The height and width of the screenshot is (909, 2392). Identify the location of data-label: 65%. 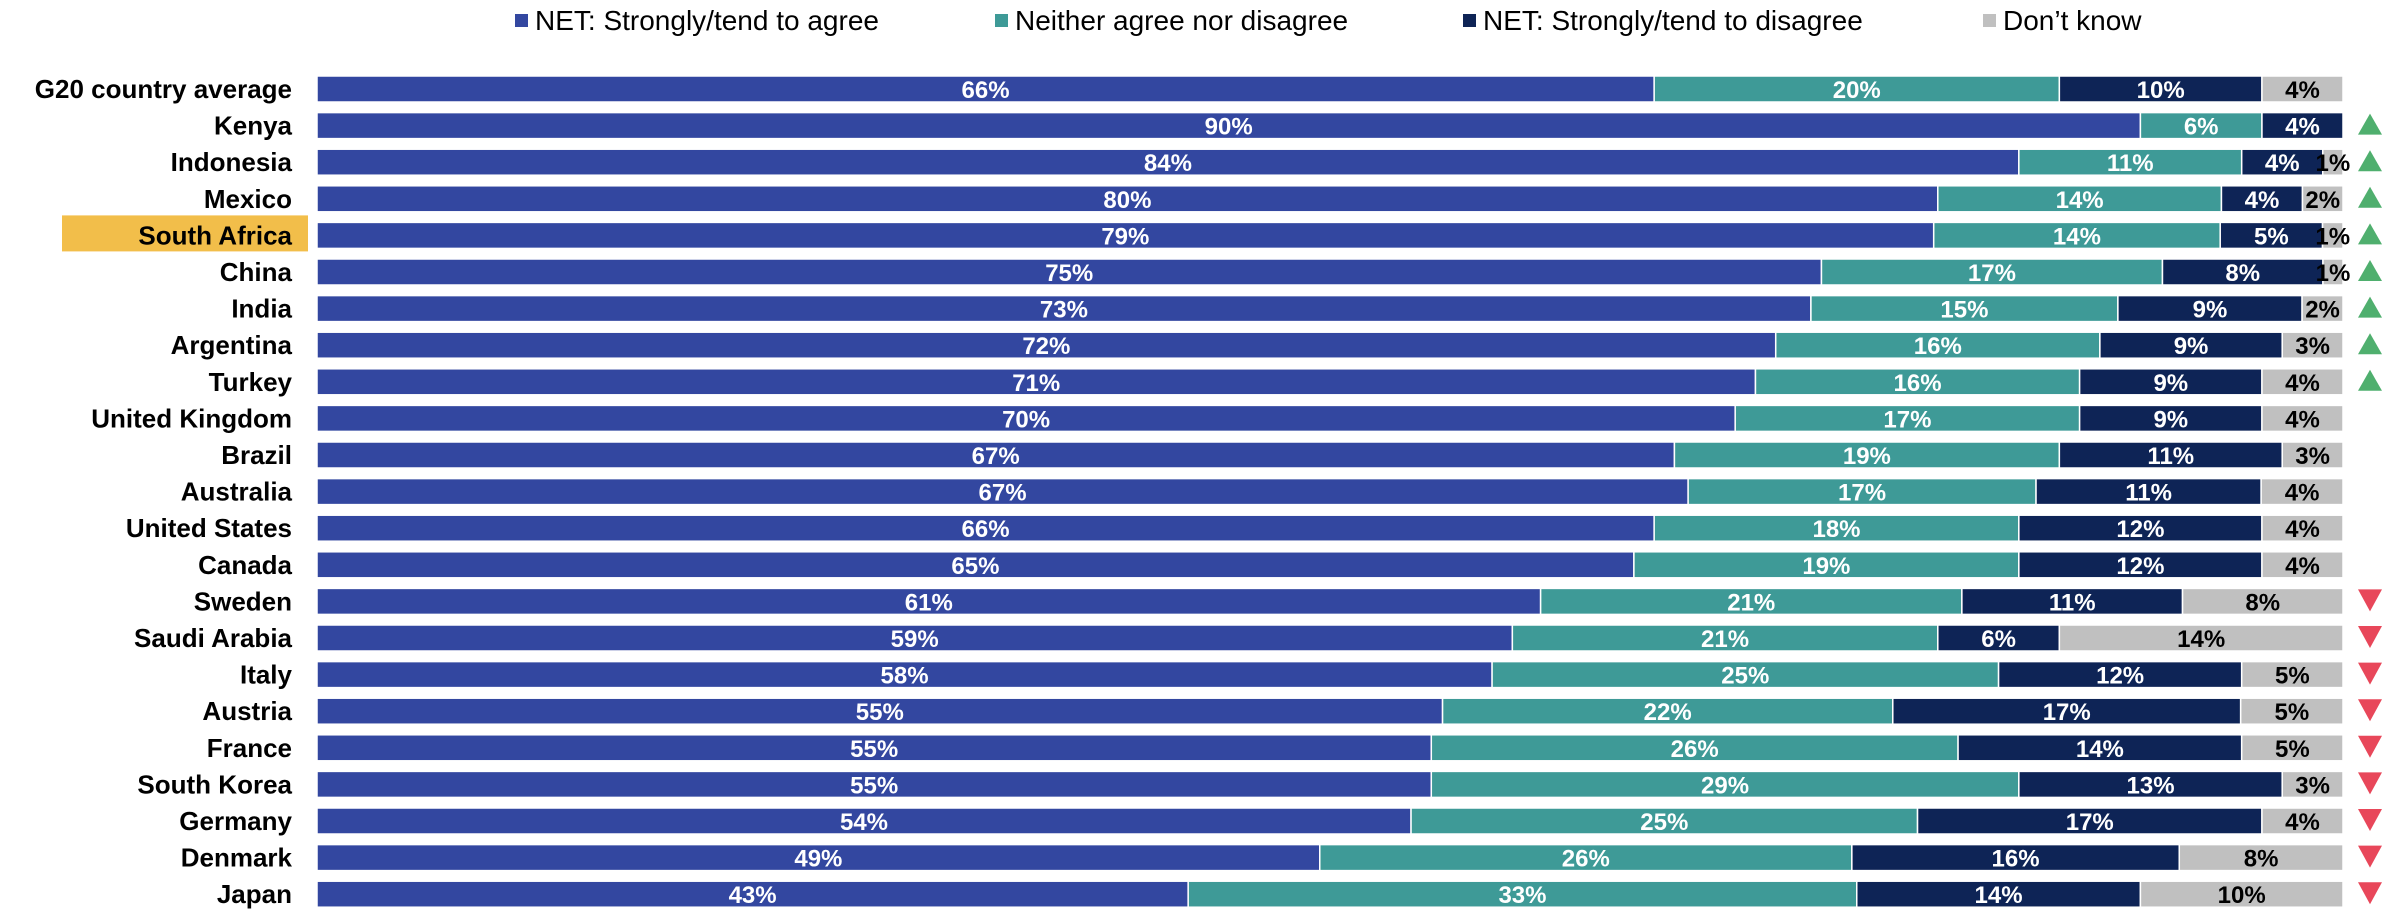
(975, 566).